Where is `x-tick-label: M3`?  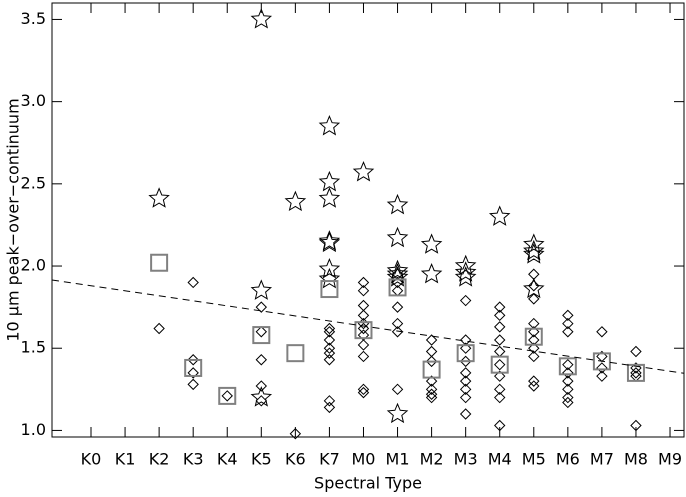 x-tick-label: M3 is located at coordinates (466, 459).